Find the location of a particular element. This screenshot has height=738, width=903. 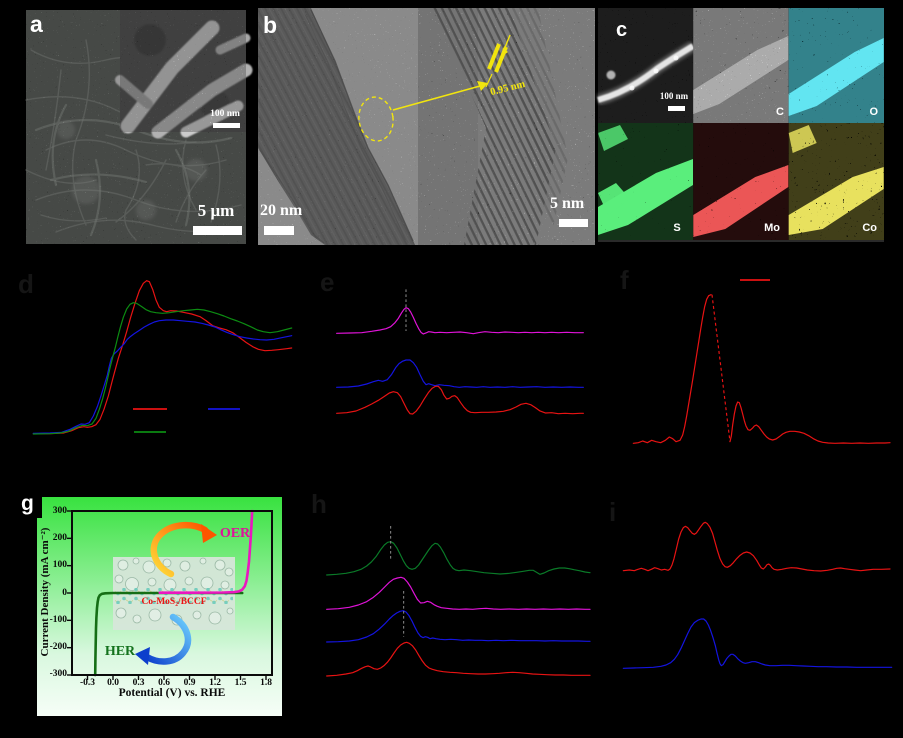

panel-h-label: h is located at coordinates (319, 504).